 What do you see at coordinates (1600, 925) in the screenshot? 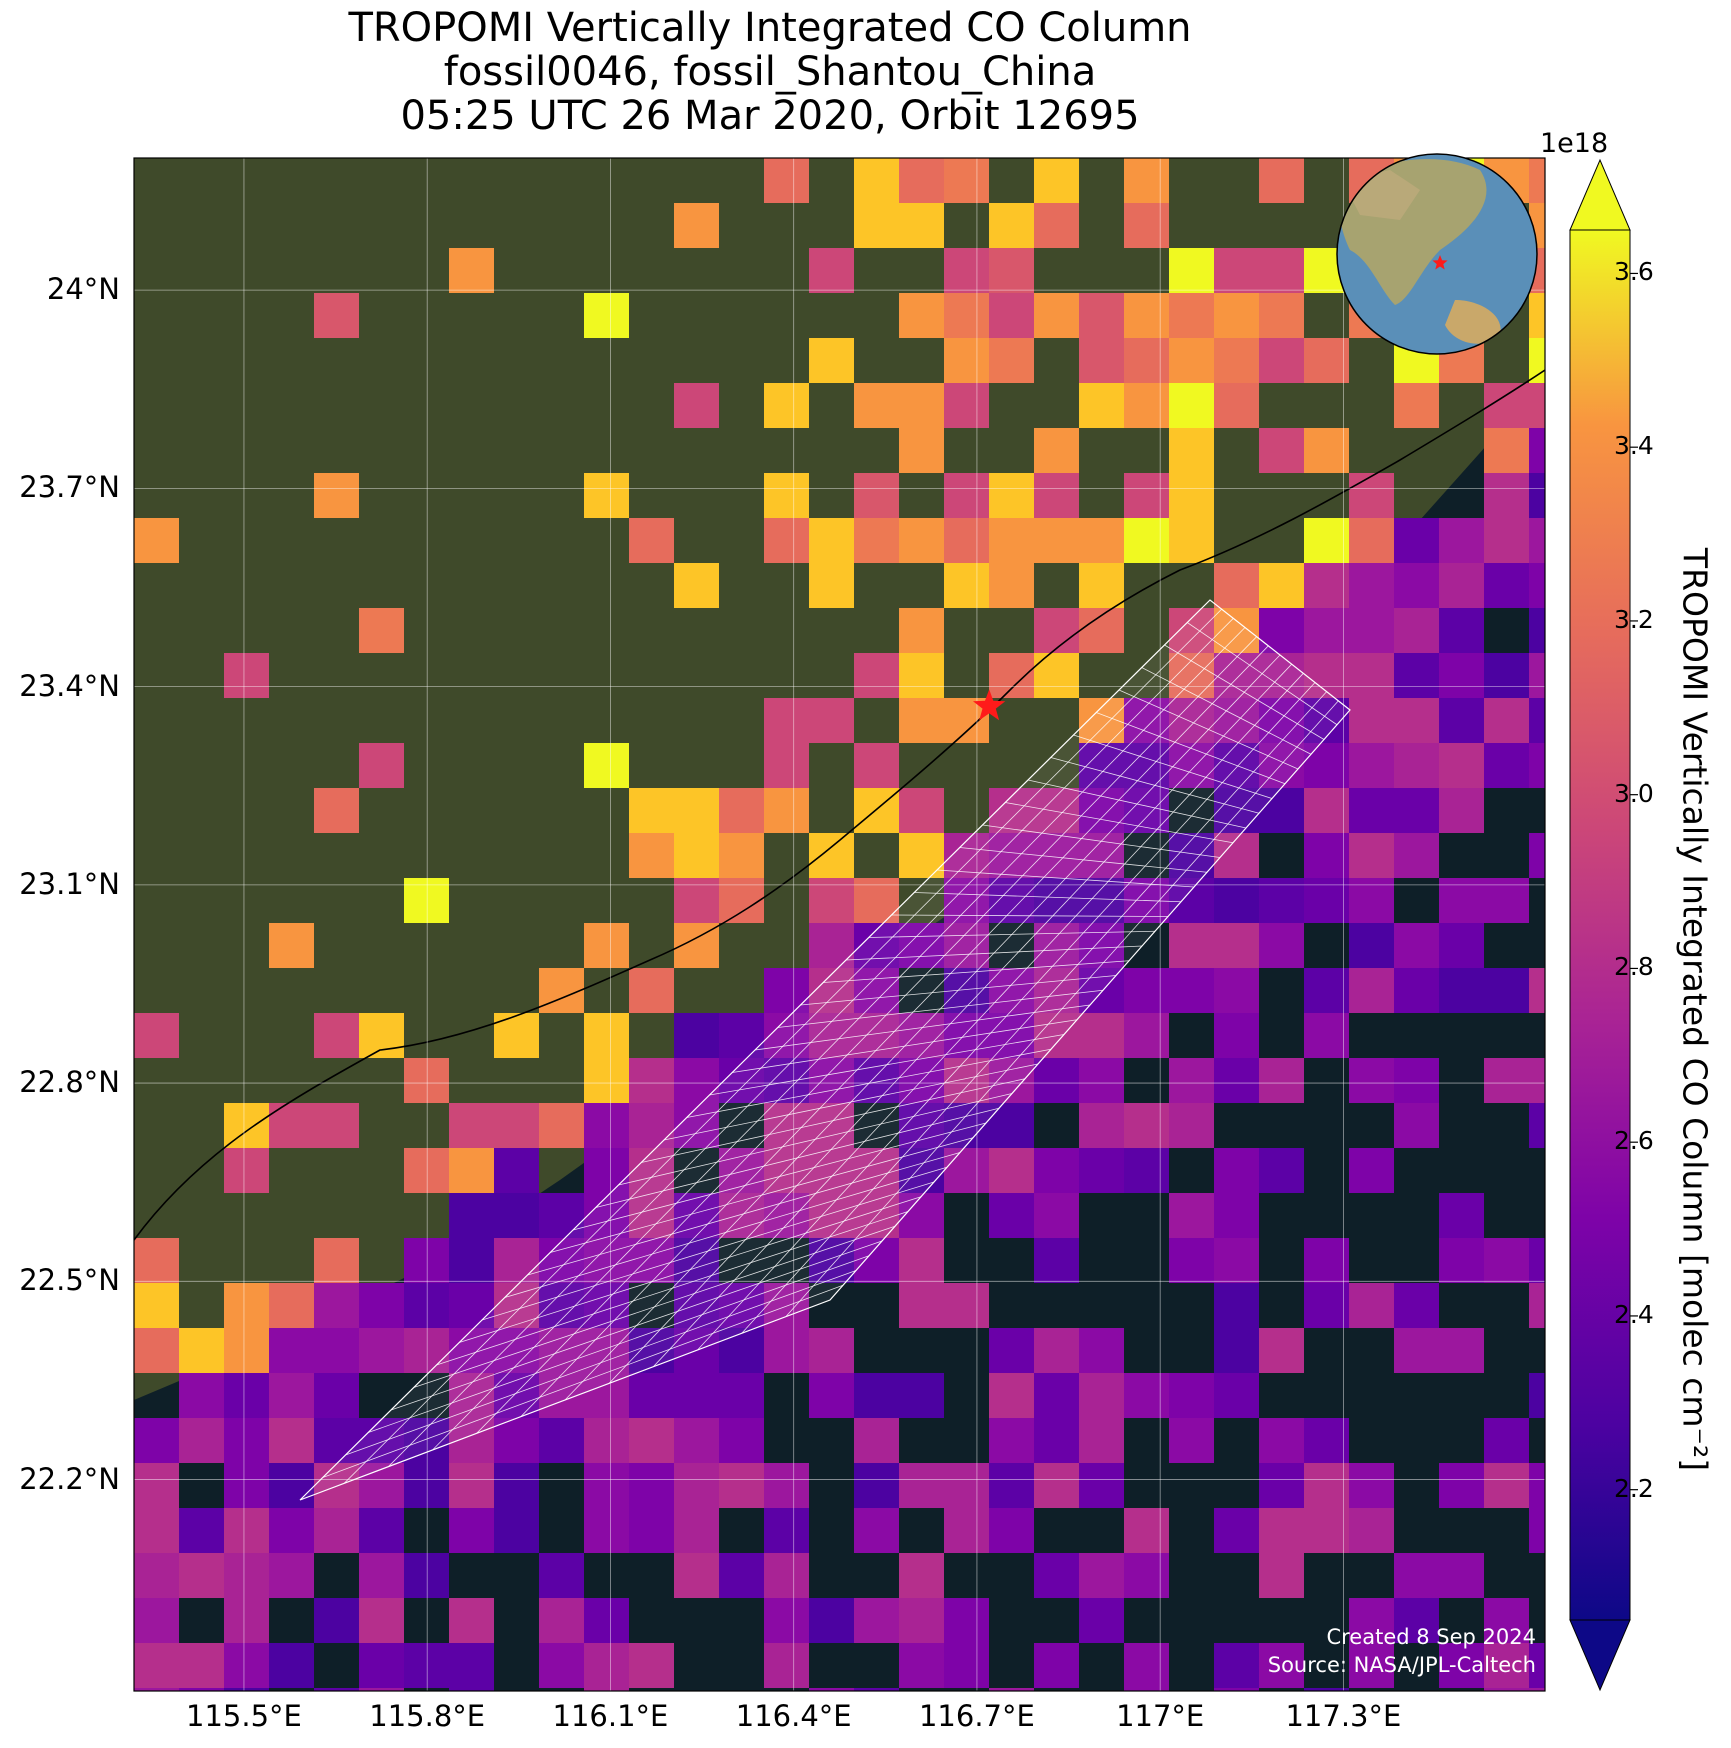
I see `colorbar-gradient` at bounding box center [1600, 925].